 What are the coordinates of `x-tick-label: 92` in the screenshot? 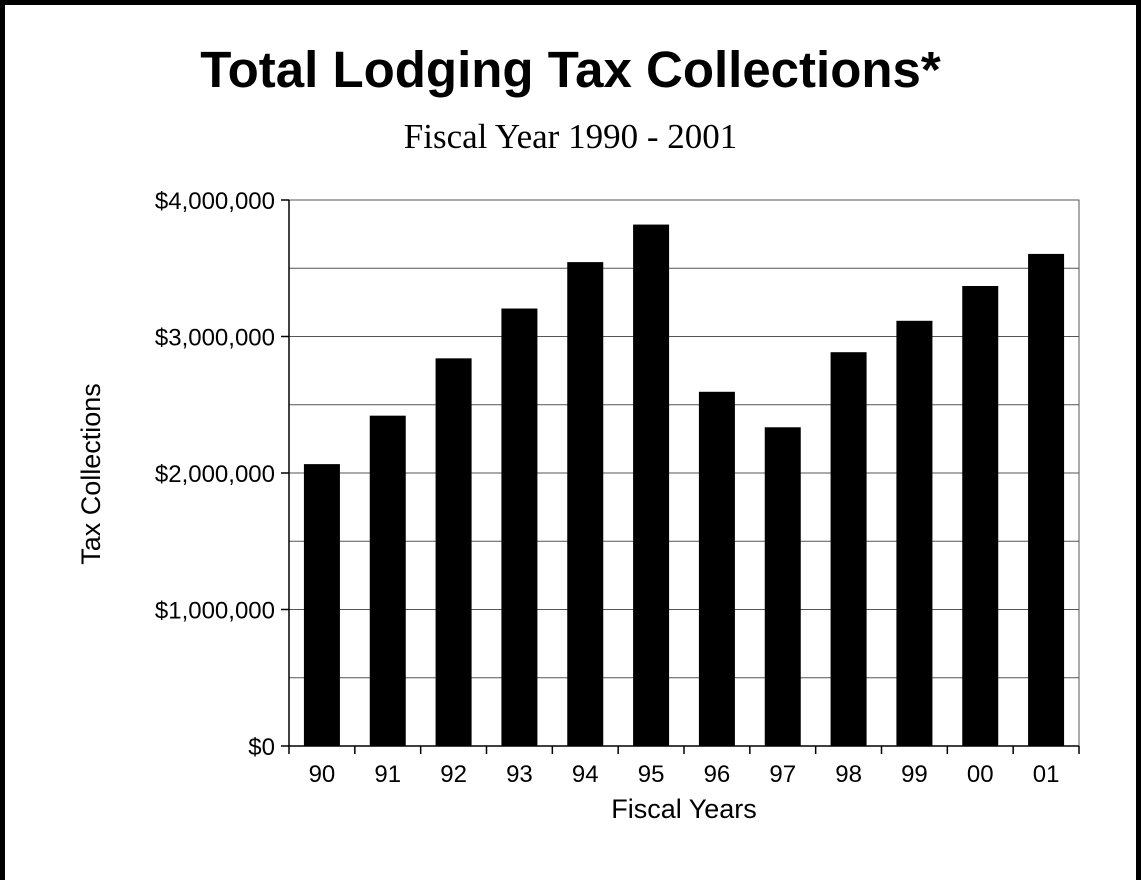 It's located at (453, 774).